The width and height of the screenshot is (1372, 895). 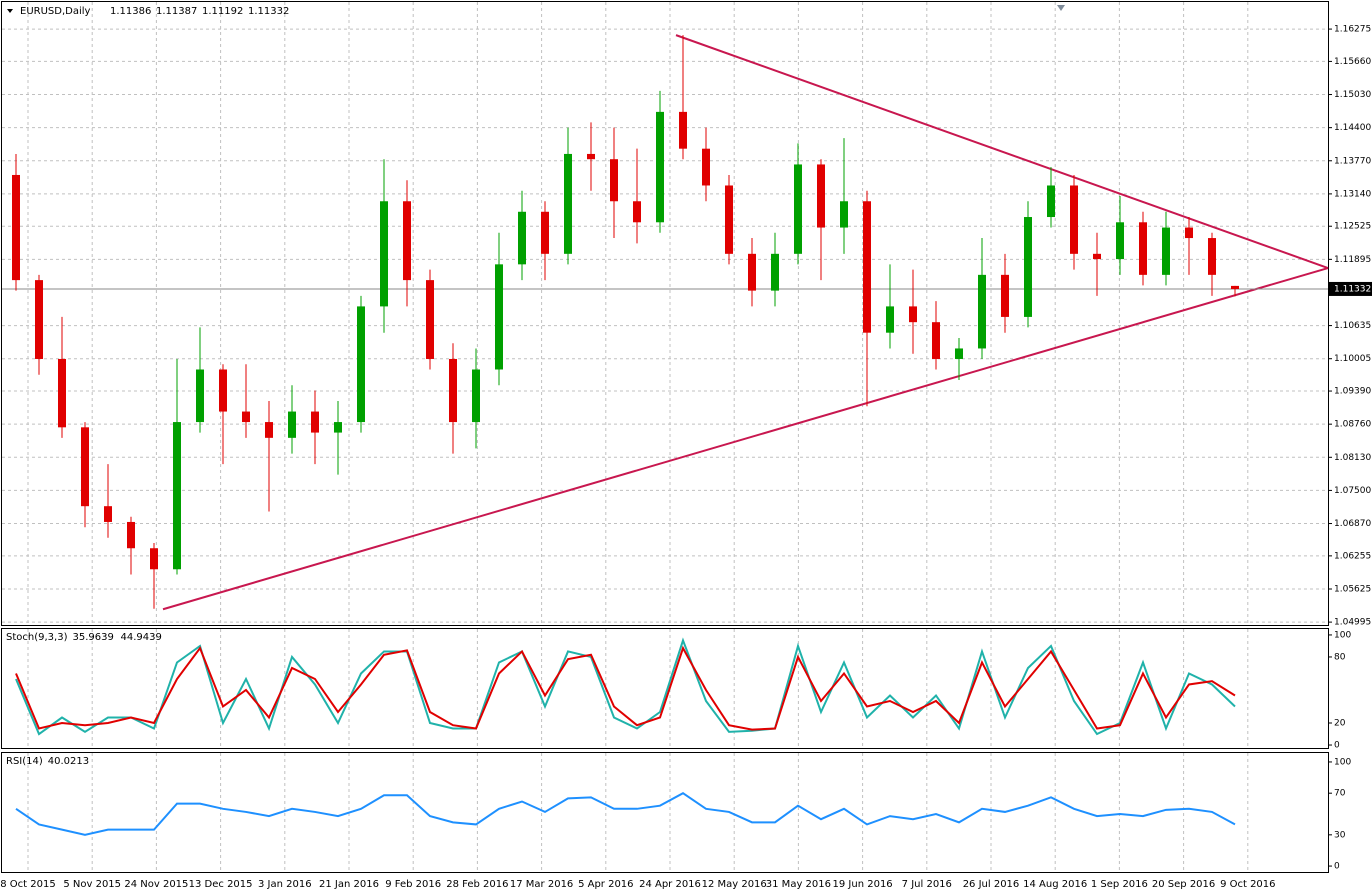 What do you see at coordinates (24, 761) in the screenshot?
I see `panel-title: RSI(14)` at bounding box center [24, 761].